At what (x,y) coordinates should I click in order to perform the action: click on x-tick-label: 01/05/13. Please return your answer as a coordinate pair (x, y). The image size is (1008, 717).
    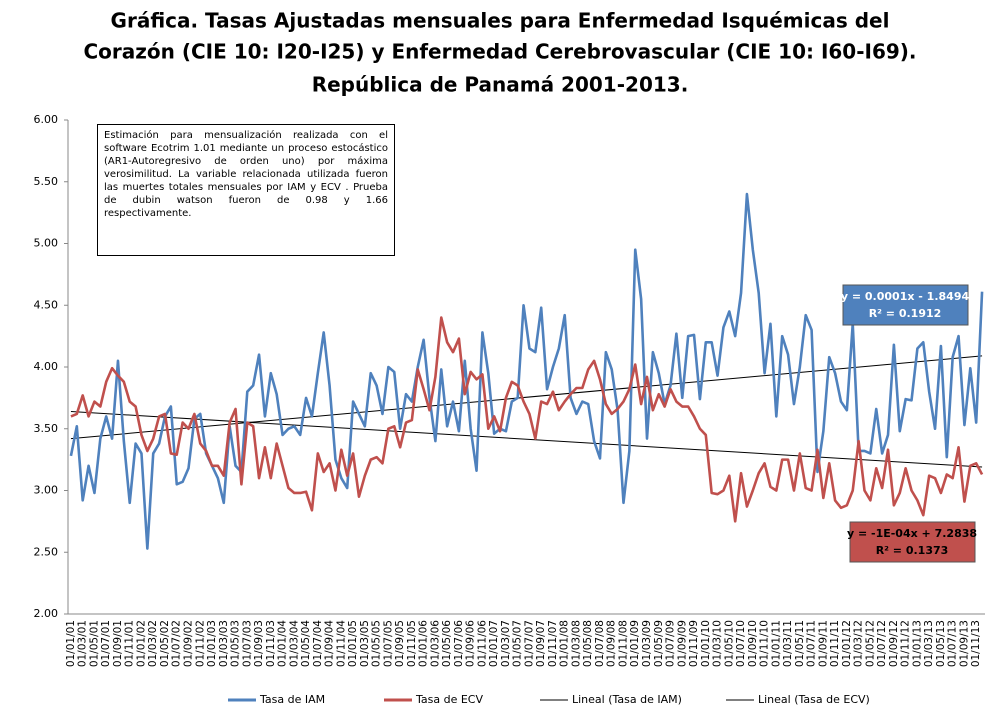
    Looking at the image, I should click on (941, 643).